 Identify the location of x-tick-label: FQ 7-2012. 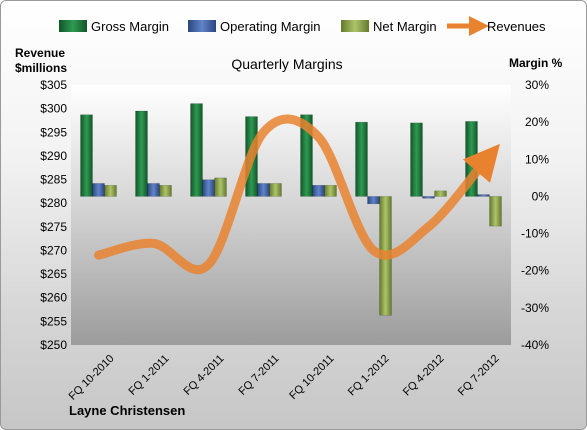
(479, 376).